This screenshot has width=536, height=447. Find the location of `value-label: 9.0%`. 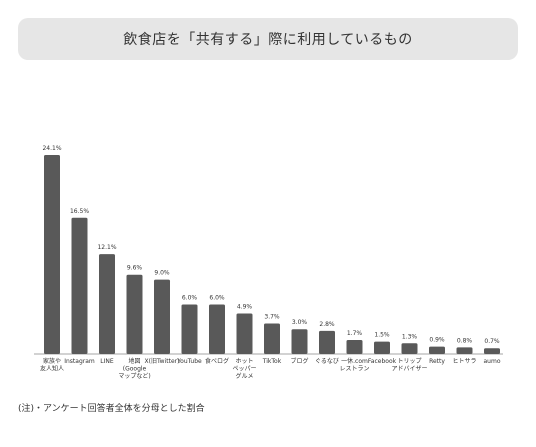

value-label: 9.0% is located at coordinates (162, 273).